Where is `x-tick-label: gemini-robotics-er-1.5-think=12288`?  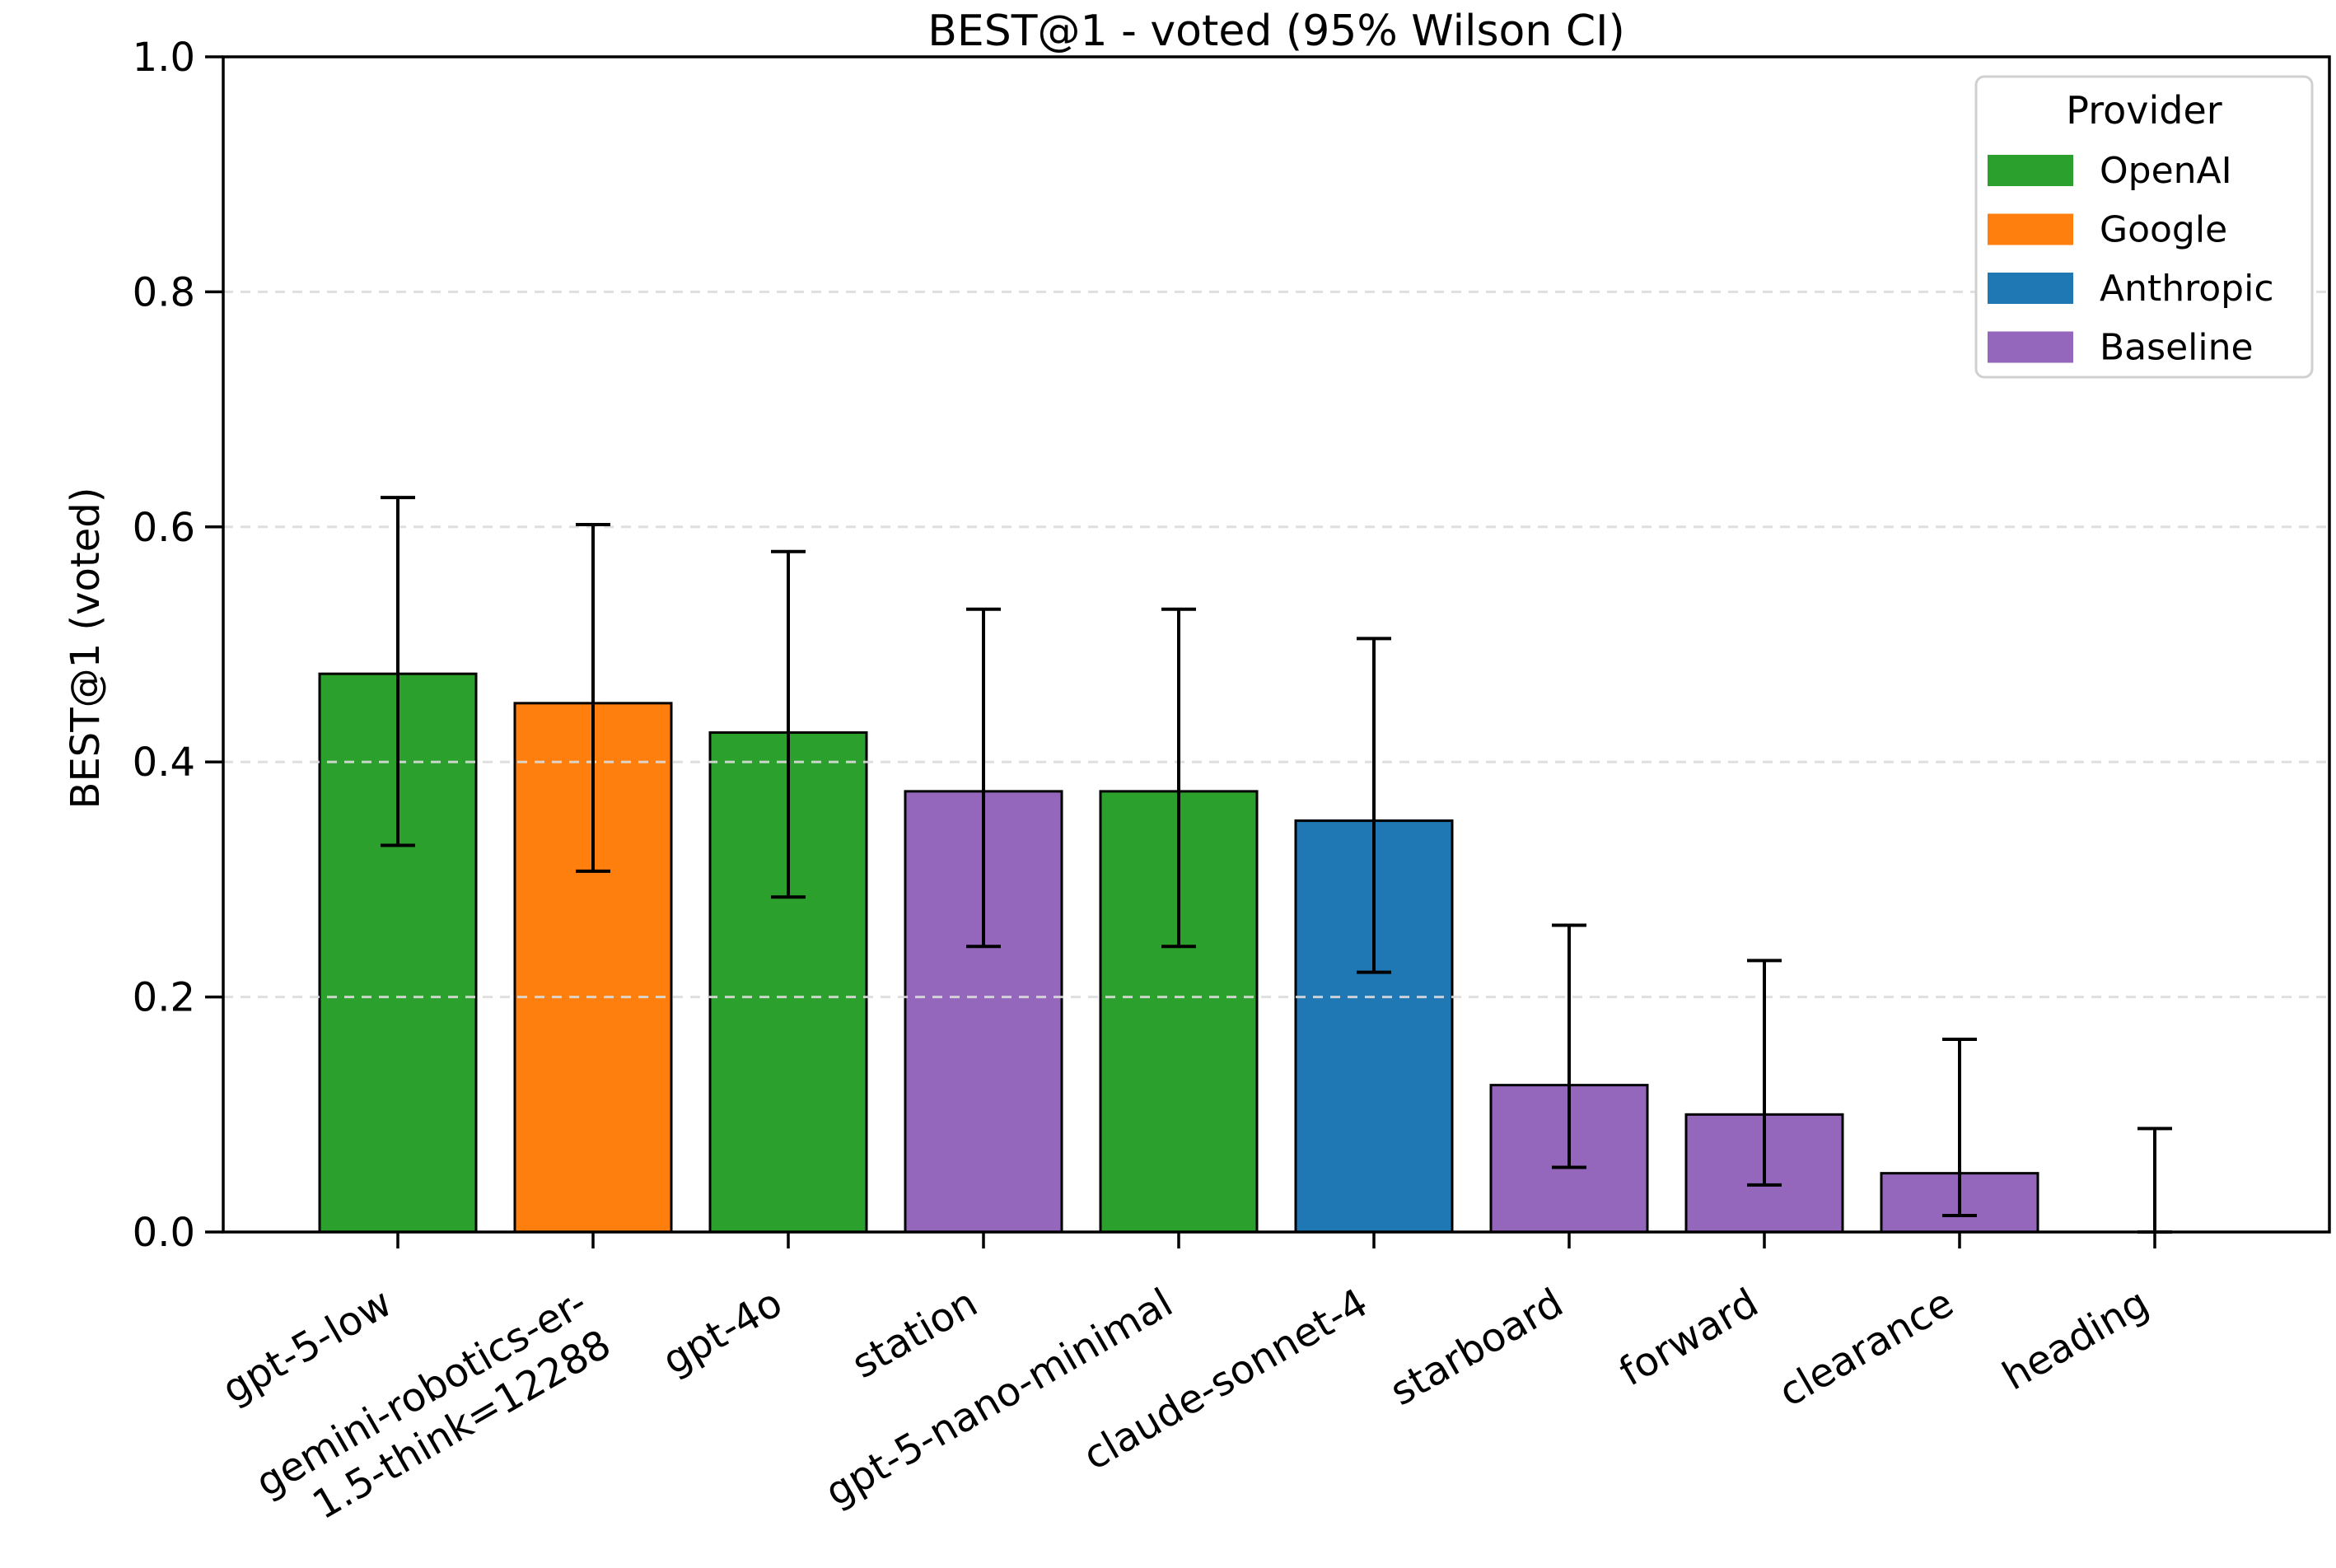
x-tick-label: gemini-robotics-er-1.5-think=12288 is located at coordinates (433, 1413).